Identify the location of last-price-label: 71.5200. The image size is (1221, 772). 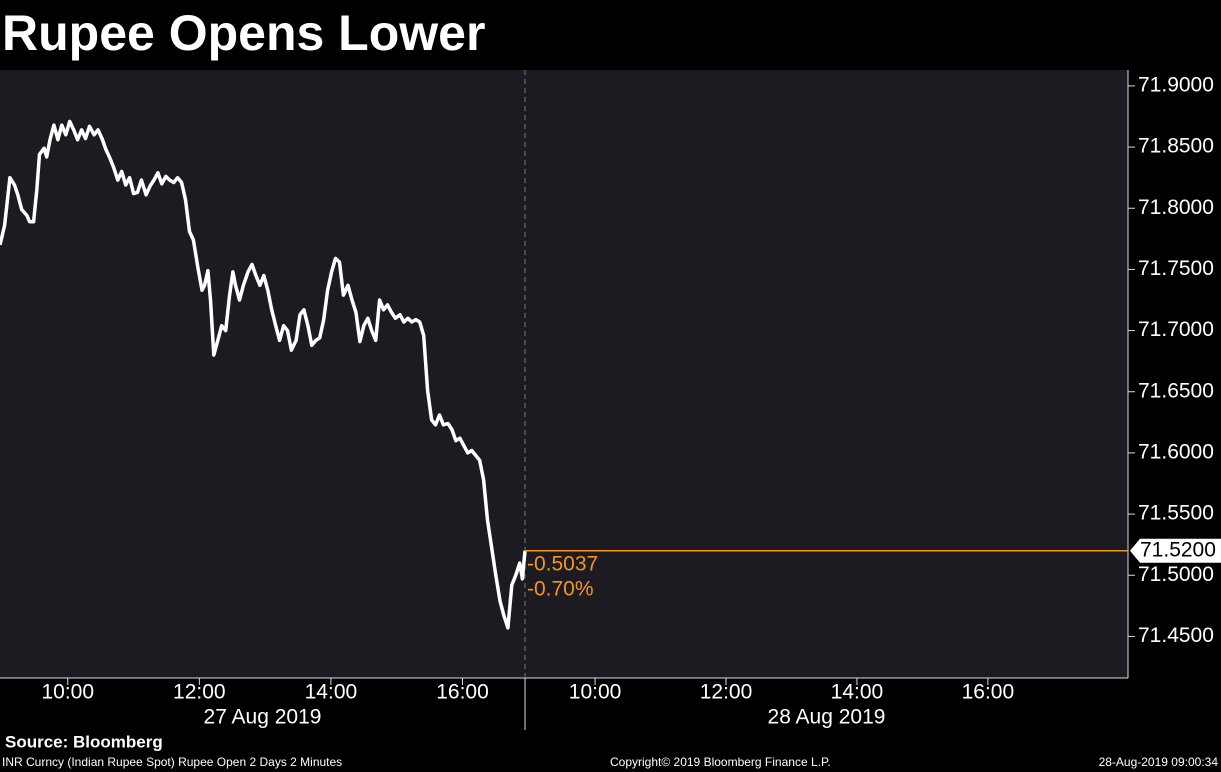
(1178, 549).